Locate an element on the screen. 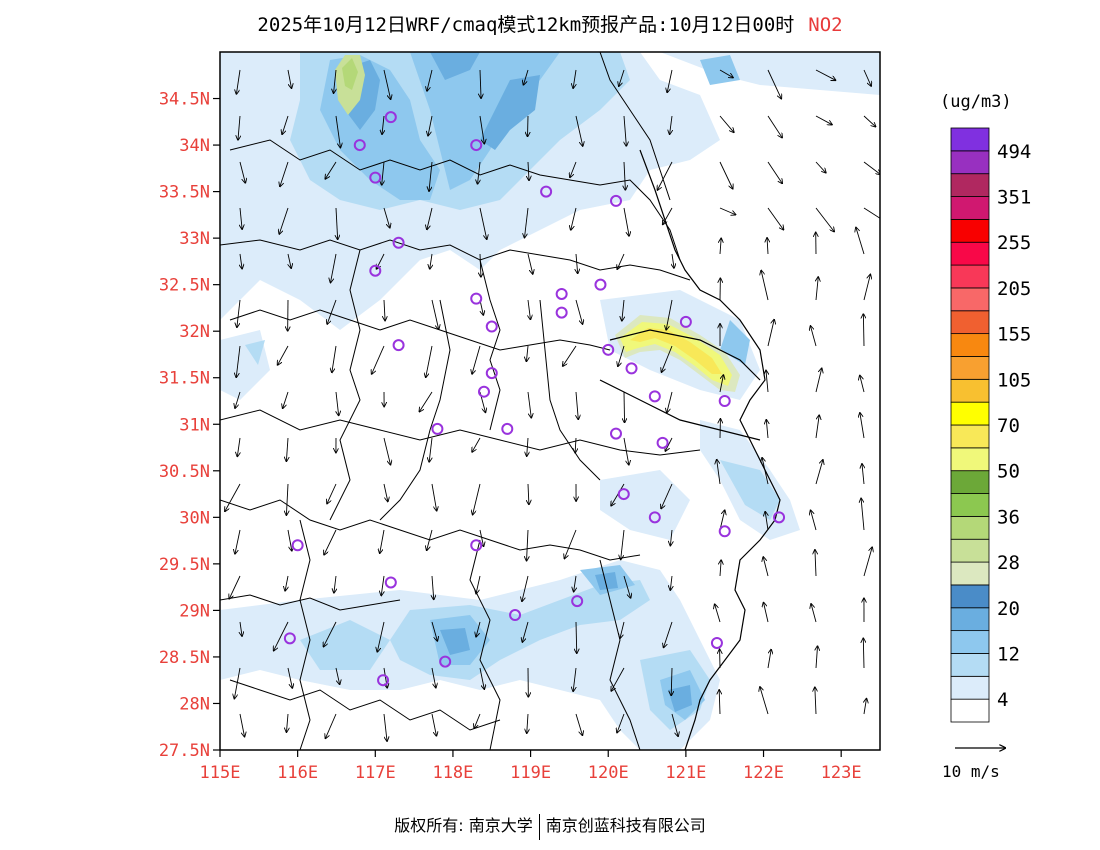  pollutant-label: NO2 is located at coordinates (825, 25).